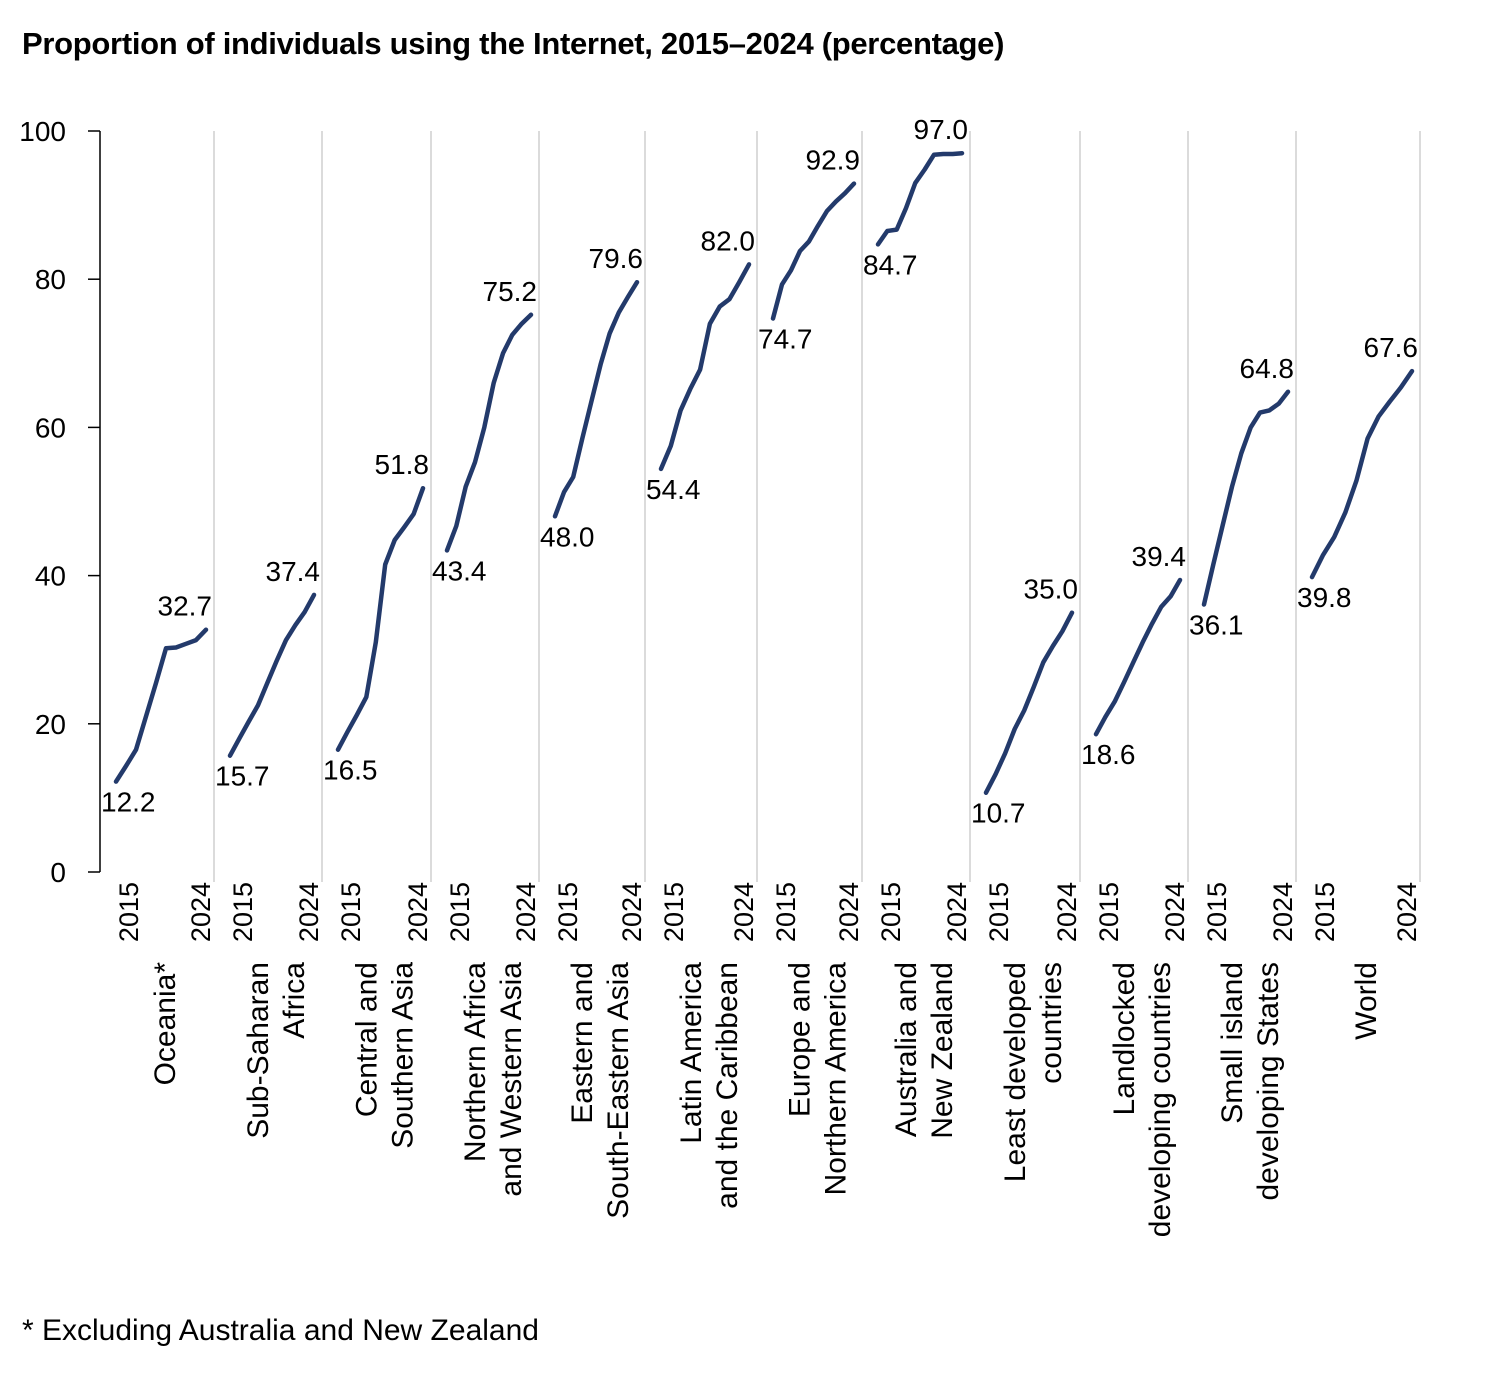 This screenshot has height=1396, width=1510. What do you see at coordinates (1051, 1023) in the screenshot?
I see `category-label: countries` at bounding box center [1051, 1023].